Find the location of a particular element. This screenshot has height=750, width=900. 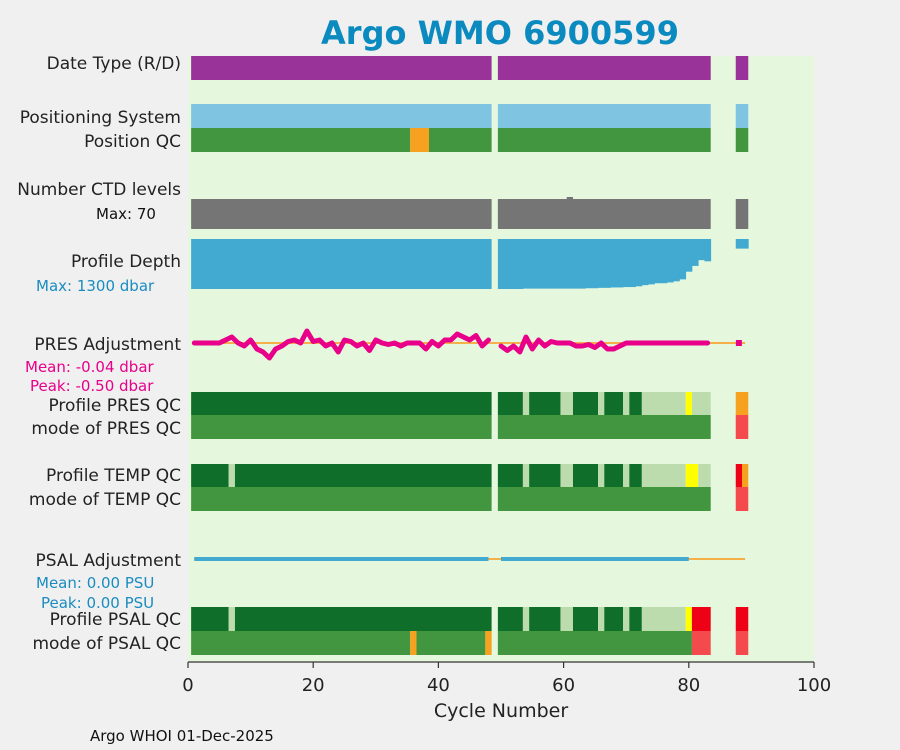

pres-mean-label: Mean: -0.04 dbar is located at coordinates (90, 367).